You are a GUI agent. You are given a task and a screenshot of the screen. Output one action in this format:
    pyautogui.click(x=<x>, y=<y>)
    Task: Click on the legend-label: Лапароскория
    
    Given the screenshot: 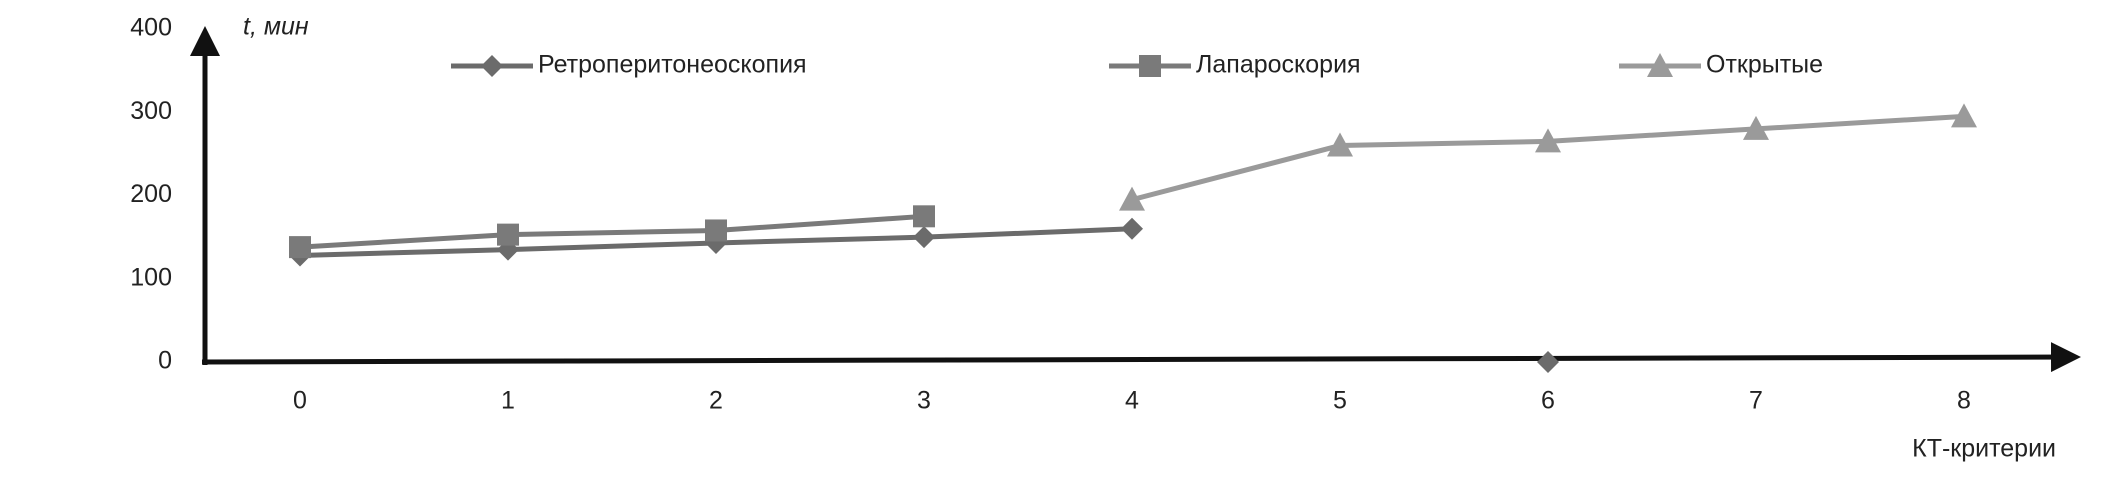 What is the action you would take?
    pyautogui.click(x=1278, y=65)
    